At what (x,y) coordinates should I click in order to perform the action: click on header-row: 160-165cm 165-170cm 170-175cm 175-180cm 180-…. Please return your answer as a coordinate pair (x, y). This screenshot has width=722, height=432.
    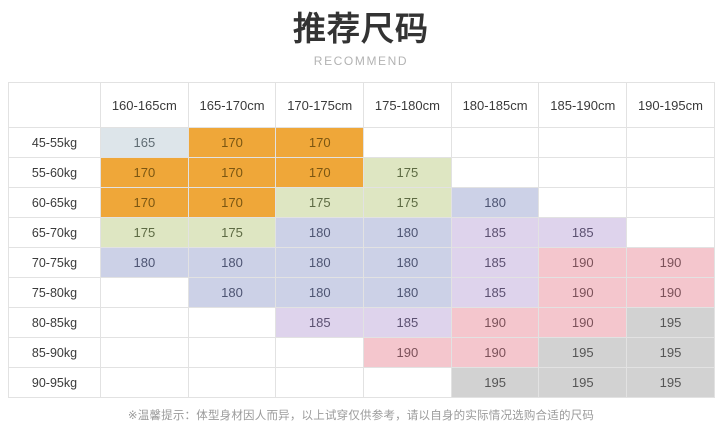
    Looking at the image, I should click on (361, 105).